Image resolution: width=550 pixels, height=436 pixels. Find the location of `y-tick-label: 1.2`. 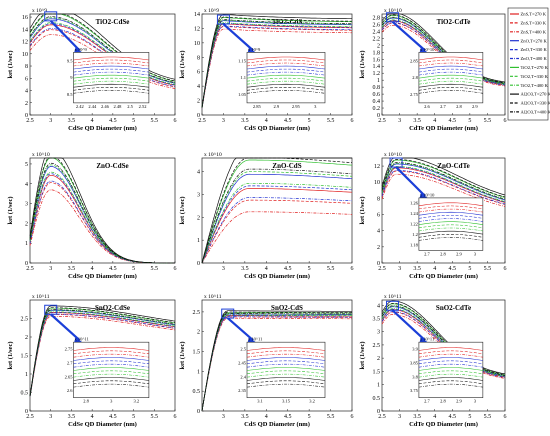

y-tick-label: 1.2 is located at coordinates (377, 74).